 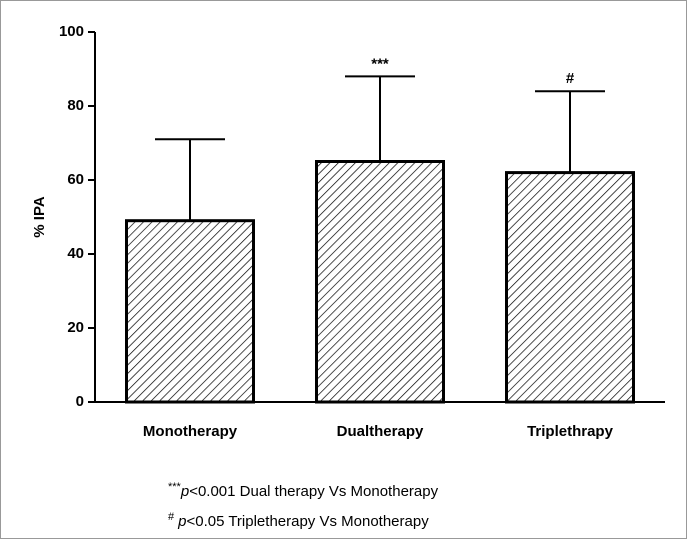 I want to click on footnote: # p<0.05 Tripletherapy Vs Monotherapy, so click(x=298, y=520).